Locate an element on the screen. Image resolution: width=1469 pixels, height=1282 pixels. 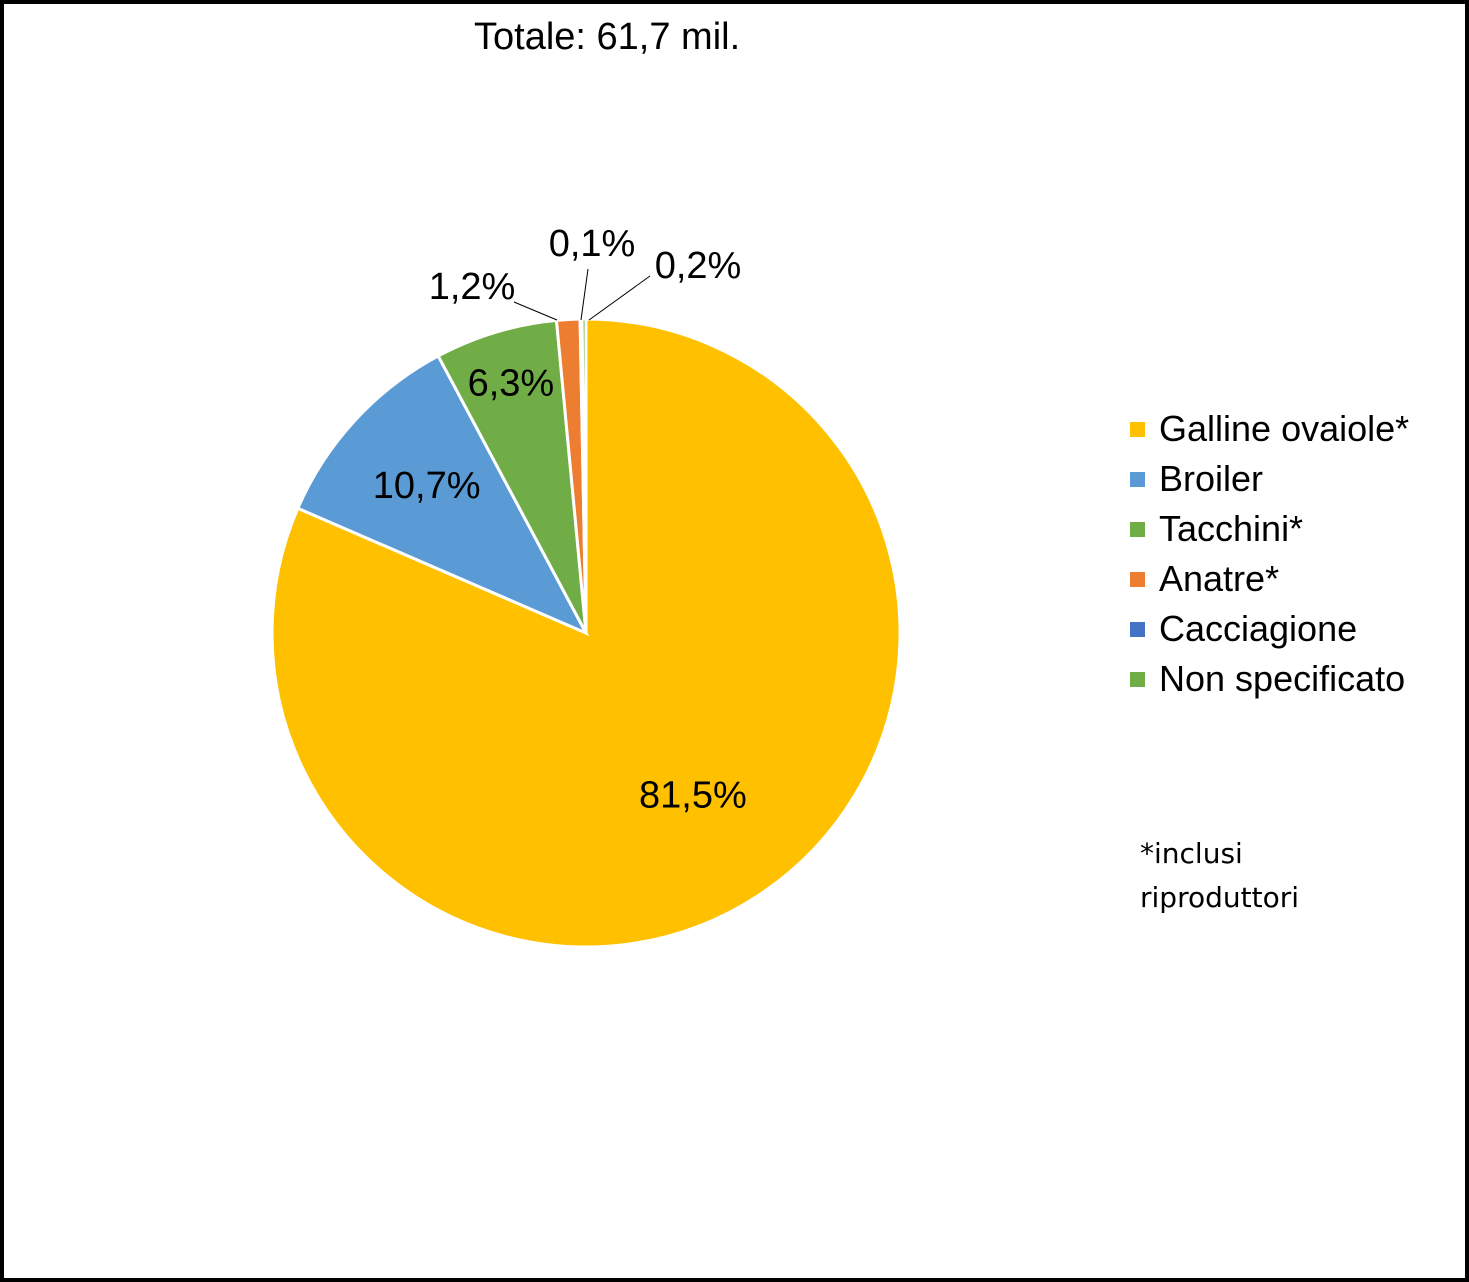
legend-item-galline-ovaiole: Galline ovaiole* is located at coordinates (1269, 429).